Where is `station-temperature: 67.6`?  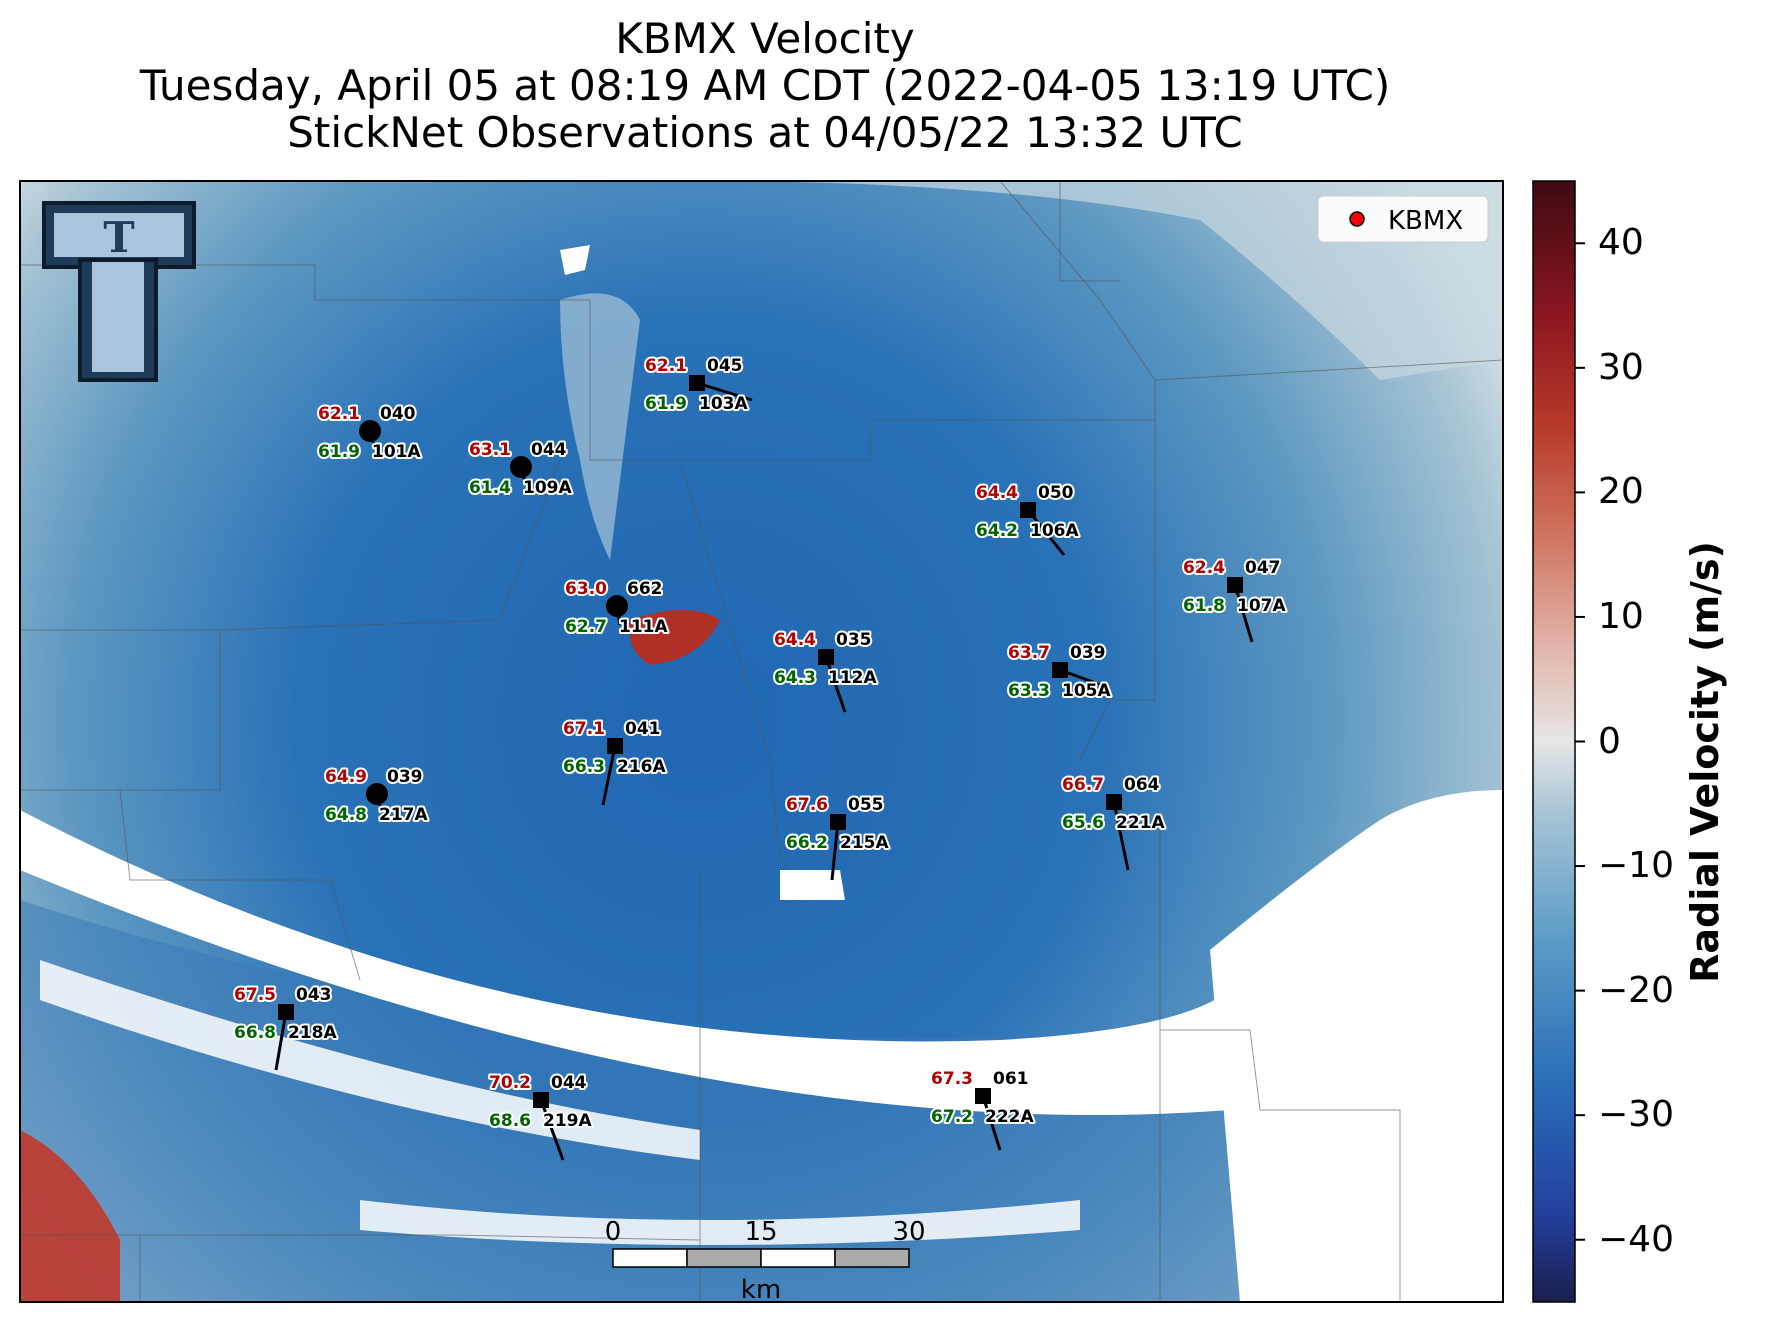
station-temperature: 67.6 is located at coordinates (807, 805).